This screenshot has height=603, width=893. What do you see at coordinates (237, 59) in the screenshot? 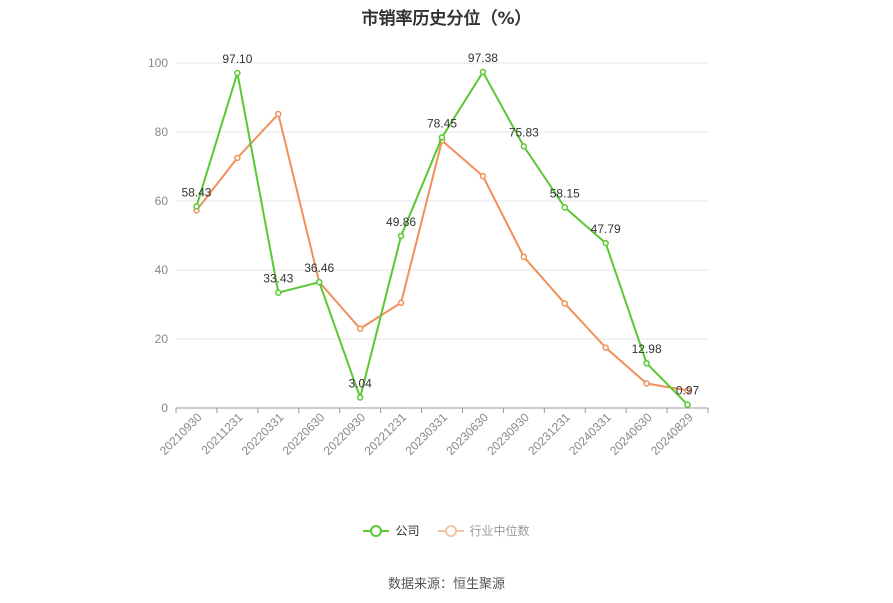
I see `data-label: 97.10` at bounding box center [237, 59].